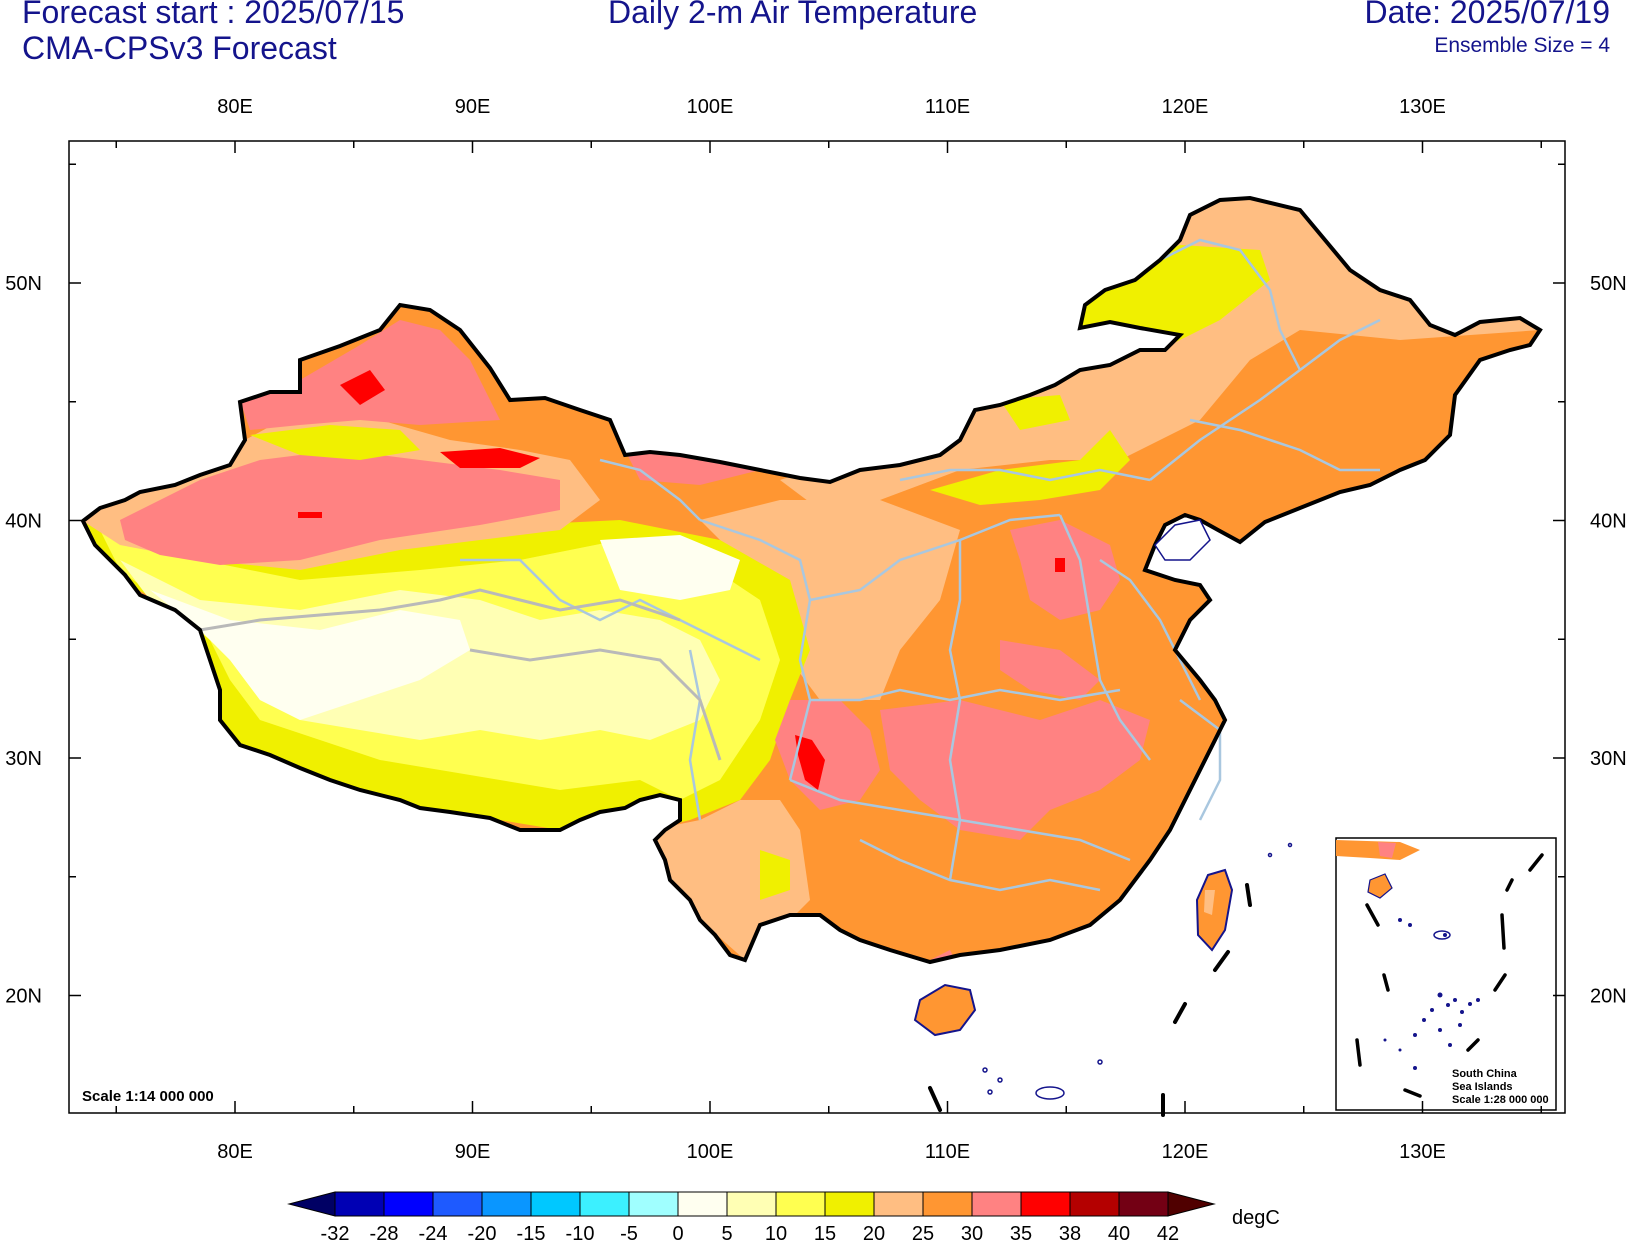 This screenshot has width=1632, height=1241. Describe the element at coordinates (1182, 540) in the screenshot. I see `bohai-sea` at that location.